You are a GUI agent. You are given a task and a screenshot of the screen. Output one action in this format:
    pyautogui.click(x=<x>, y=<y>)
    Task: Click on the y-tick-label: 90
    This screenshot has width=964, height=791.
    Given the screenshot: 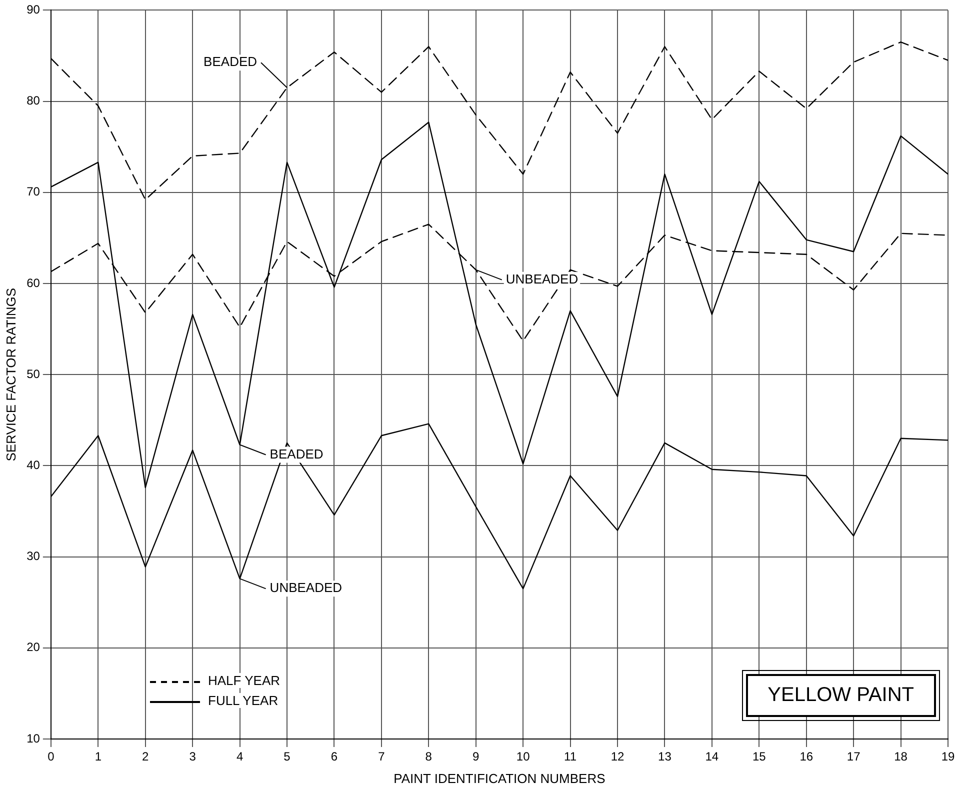 What is the action you would take?
    pyautogui.click(x=33, y=9)
    